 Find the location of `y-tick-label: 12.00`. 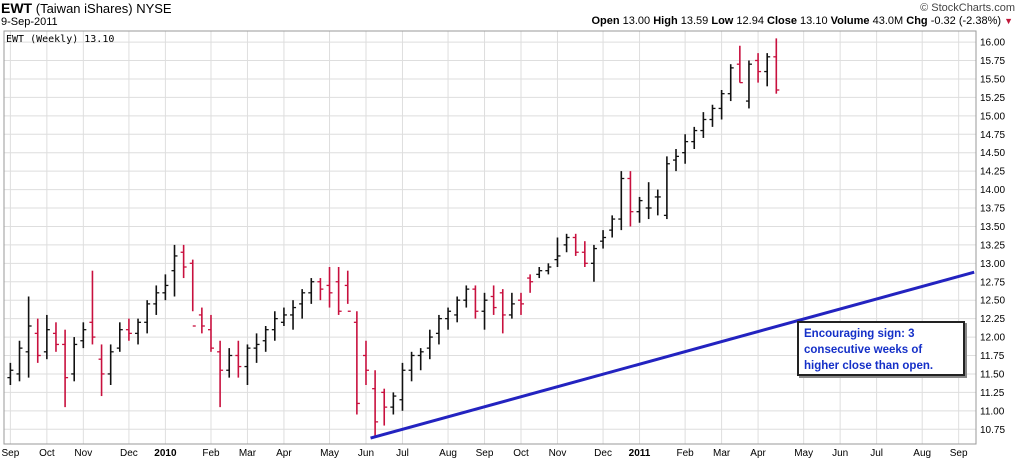

y-tick-label: 12.00 is located at coordinates (992, 338).